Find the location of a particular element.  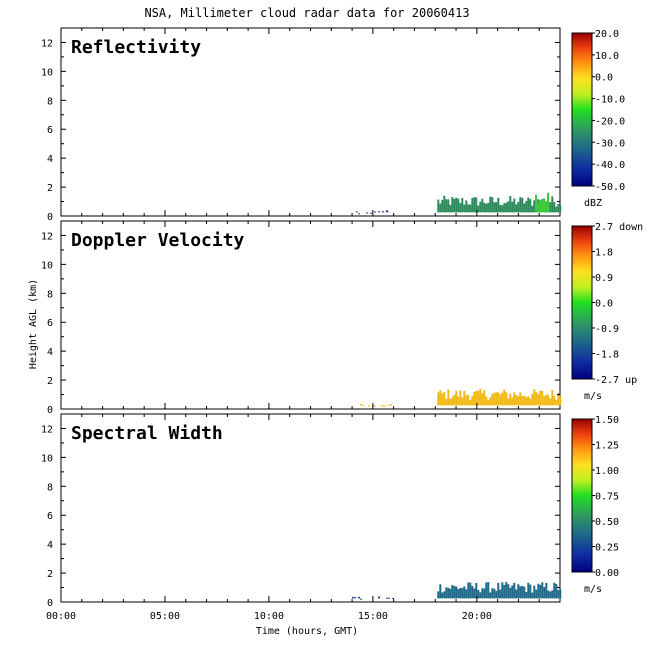

colorbar-tick-label: -2.7 up is located at coordinates (616, 380).